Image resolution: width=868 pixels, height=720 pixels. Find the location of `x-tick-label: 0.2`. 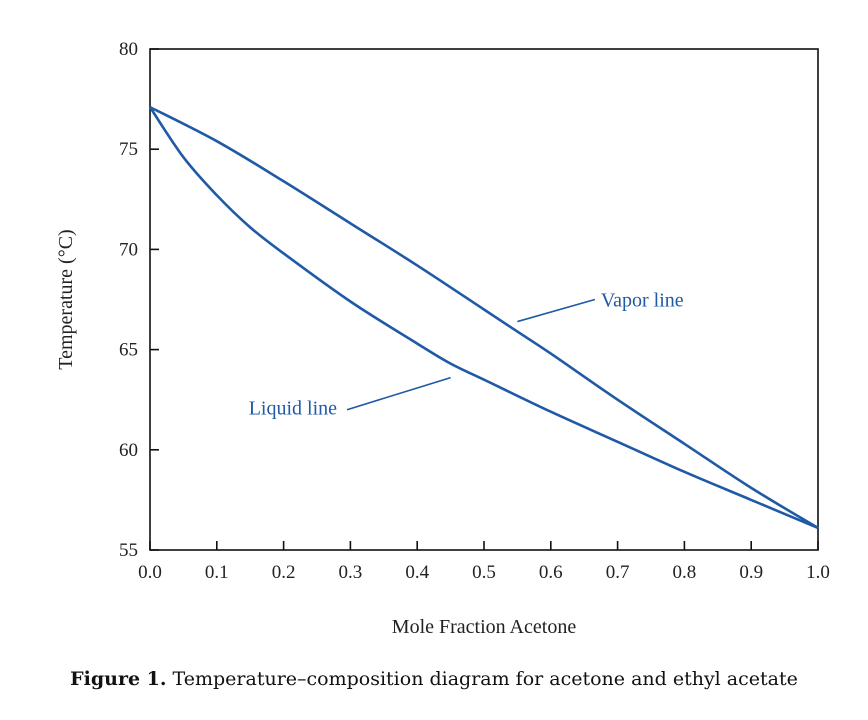

x-tick-label: 0.2 is located at coordinates (284, 572).